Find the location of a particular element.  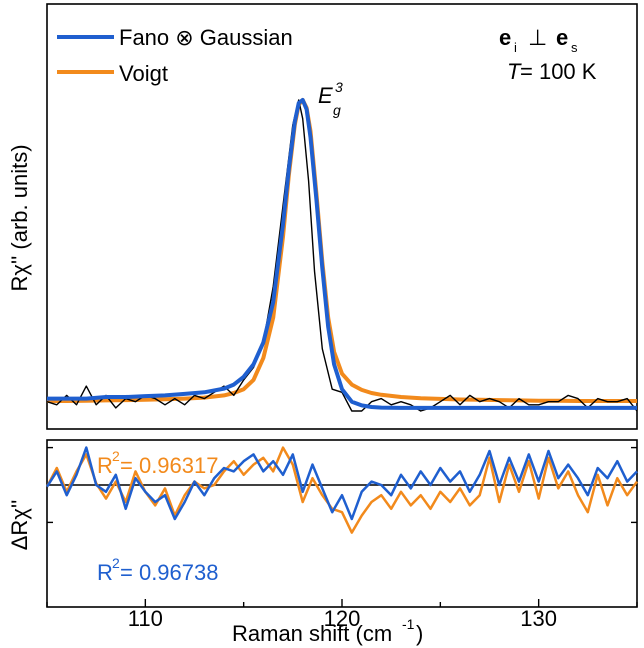

temp-value: = 100 K is located at coordinates (558, 71).